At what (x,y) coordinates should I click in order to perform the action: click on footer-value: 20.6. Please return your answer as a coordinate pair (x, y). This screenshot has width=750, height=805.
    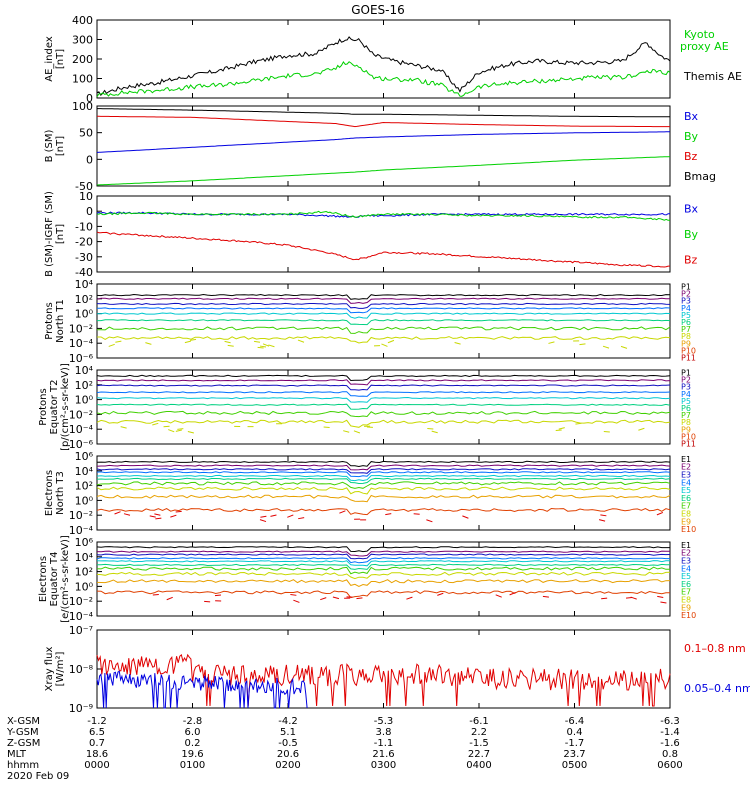
    Looking at the image, I should click on (288, 754).